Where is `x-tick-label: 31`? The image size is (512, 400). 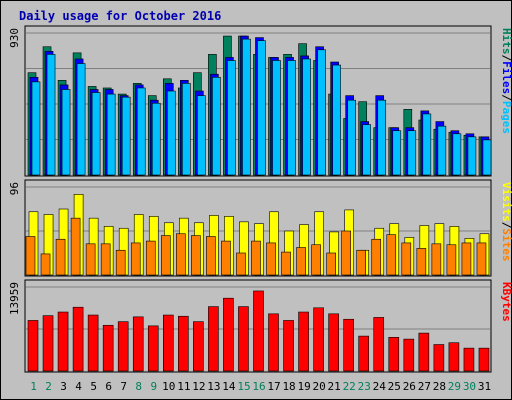 x-tick-label: 31 is located at coordinates (484, 386).